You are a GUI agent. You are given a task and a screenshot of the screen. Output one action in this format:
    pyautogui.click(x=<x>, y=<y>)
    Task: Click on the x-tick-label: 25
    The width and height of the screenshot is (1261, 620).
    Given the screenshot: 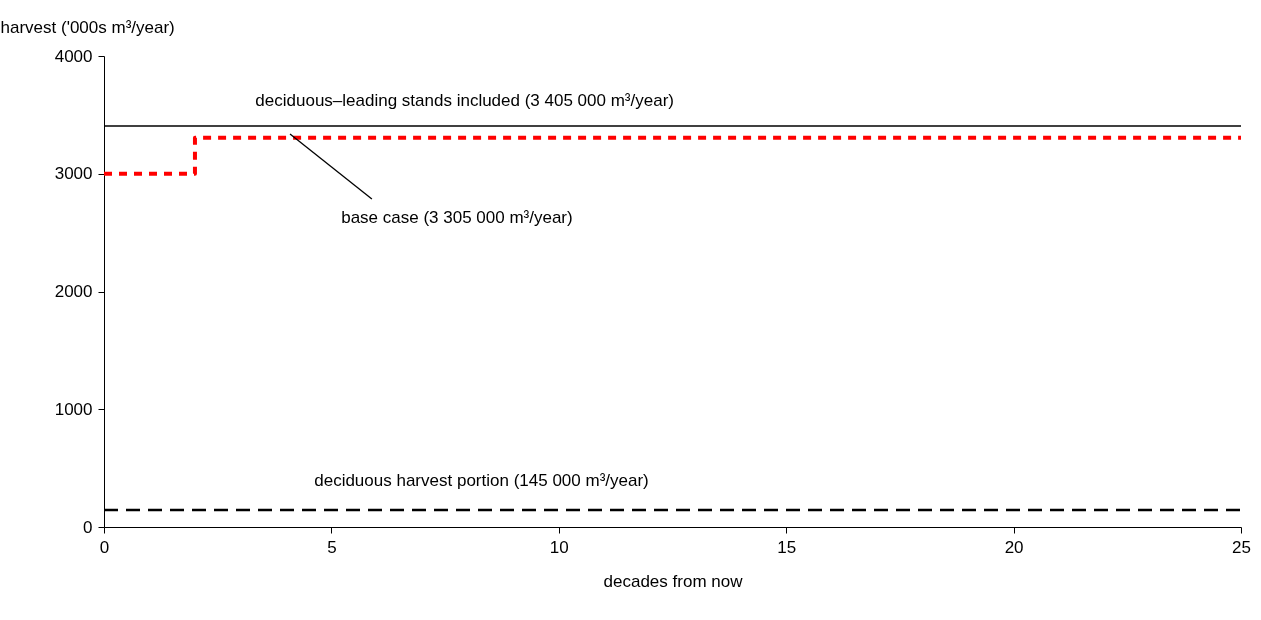 What is the action you would take?
    pyautogui.click(x=1241, y=547)
    